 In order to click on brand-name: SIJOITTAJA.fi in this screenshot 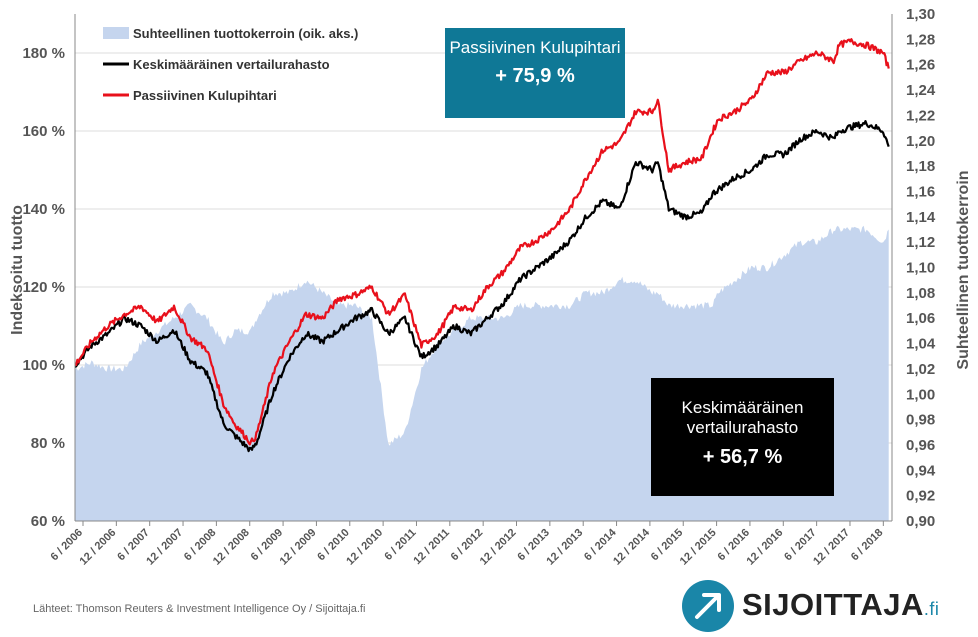, I will do `click(840, 605)`.